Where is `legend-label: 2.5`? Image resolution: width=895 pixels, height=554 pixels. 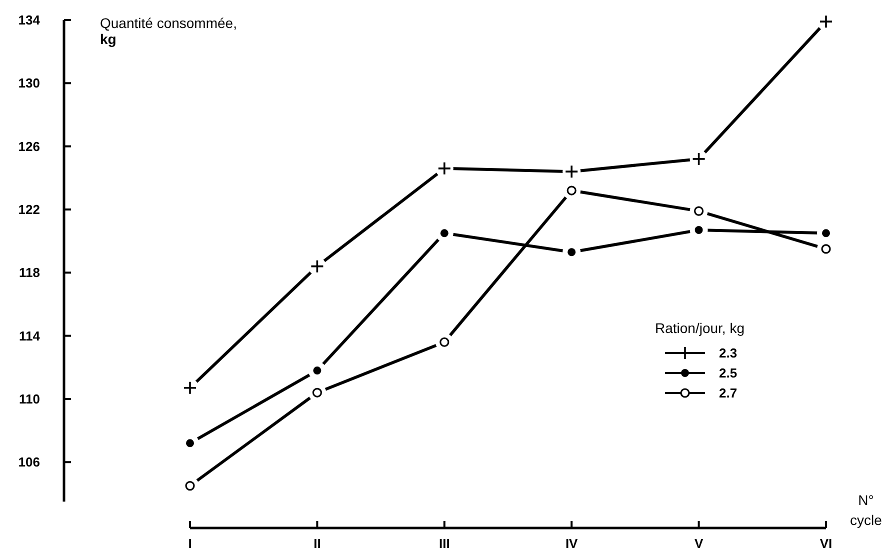
legend-label: 2.5 is located at coordinates (728, 373).